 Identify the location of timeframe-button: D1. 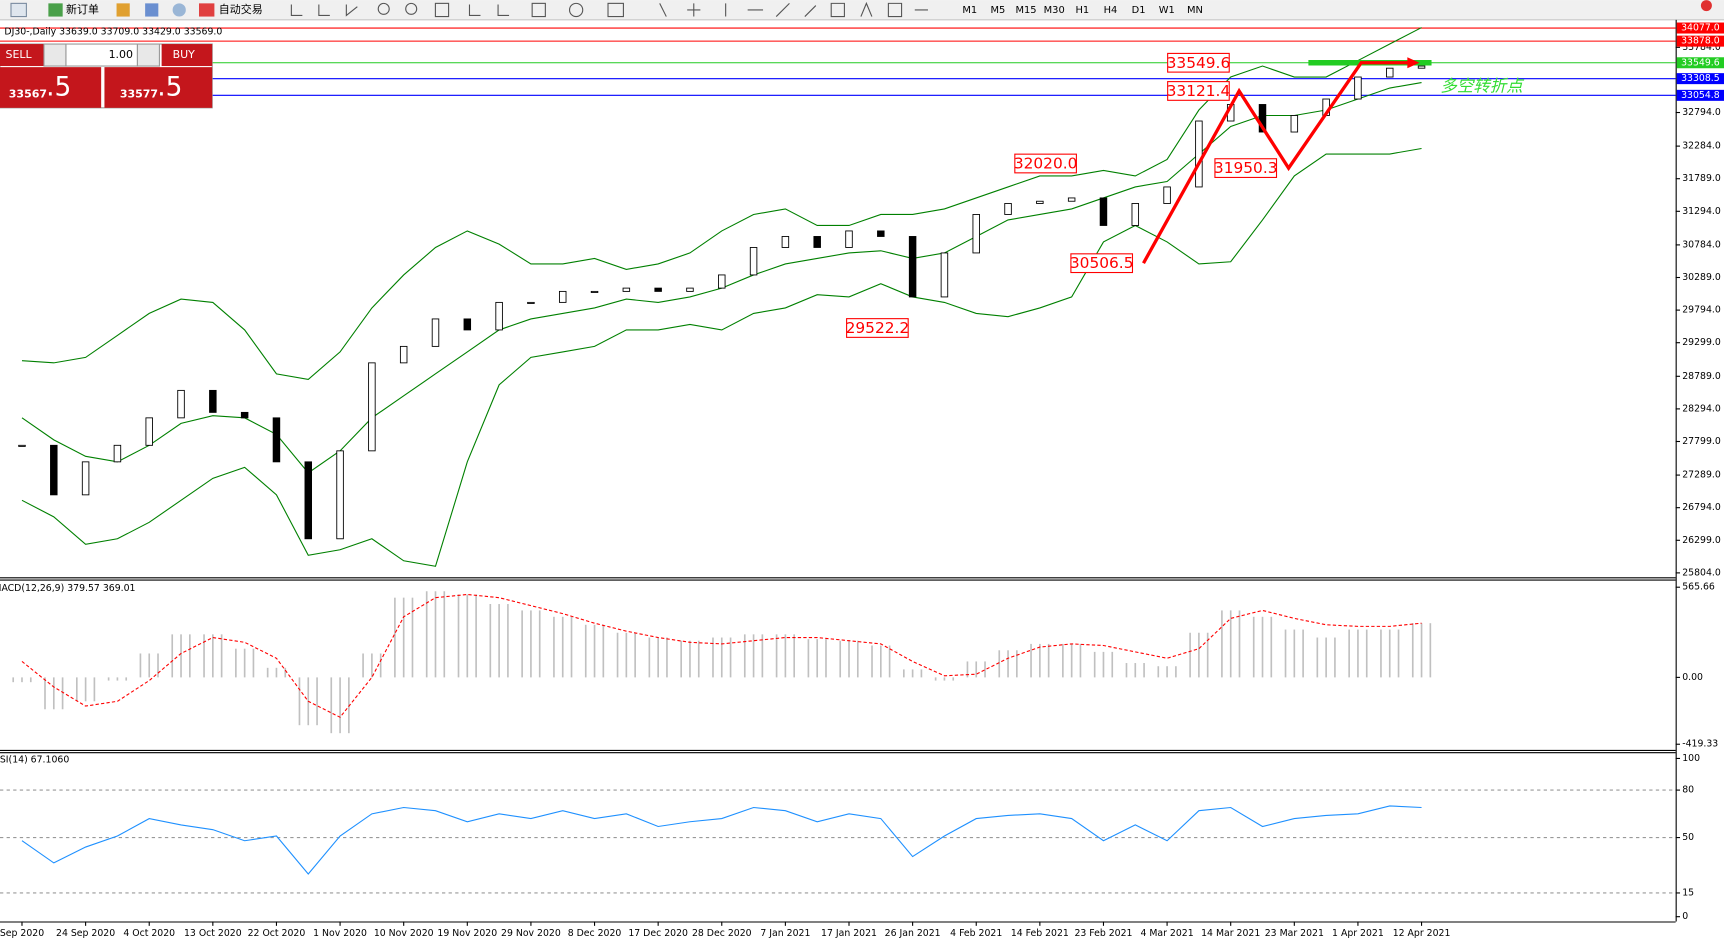
(1139, 10).